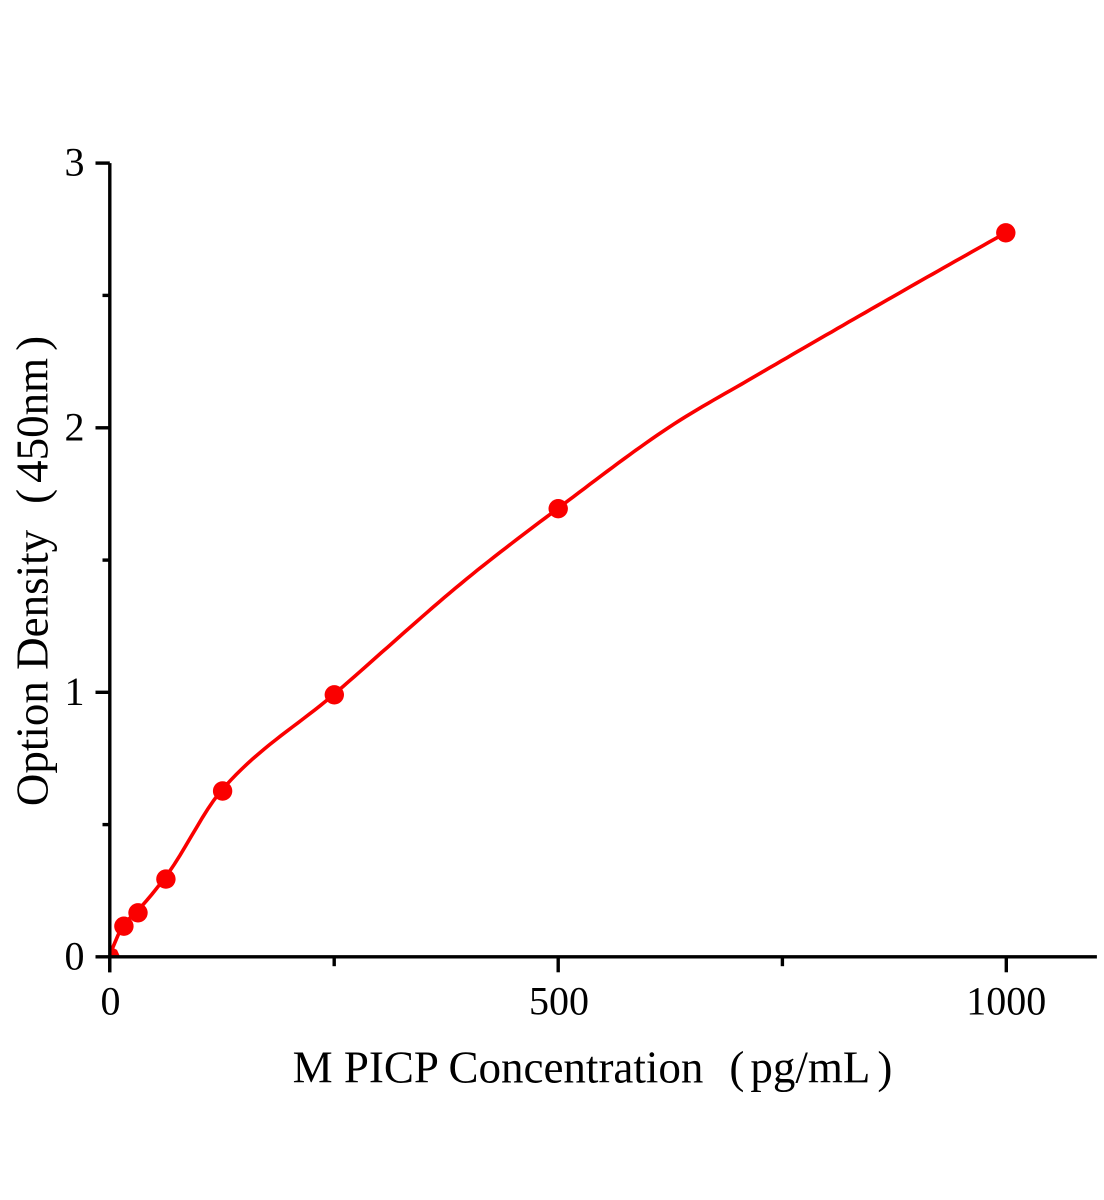 The width and height of the screenshot is (1104, 1200). What do you see at coordinates (75, 691) in the screenshot?
I see `svg-text: 1` at bounding box center [75, 691].